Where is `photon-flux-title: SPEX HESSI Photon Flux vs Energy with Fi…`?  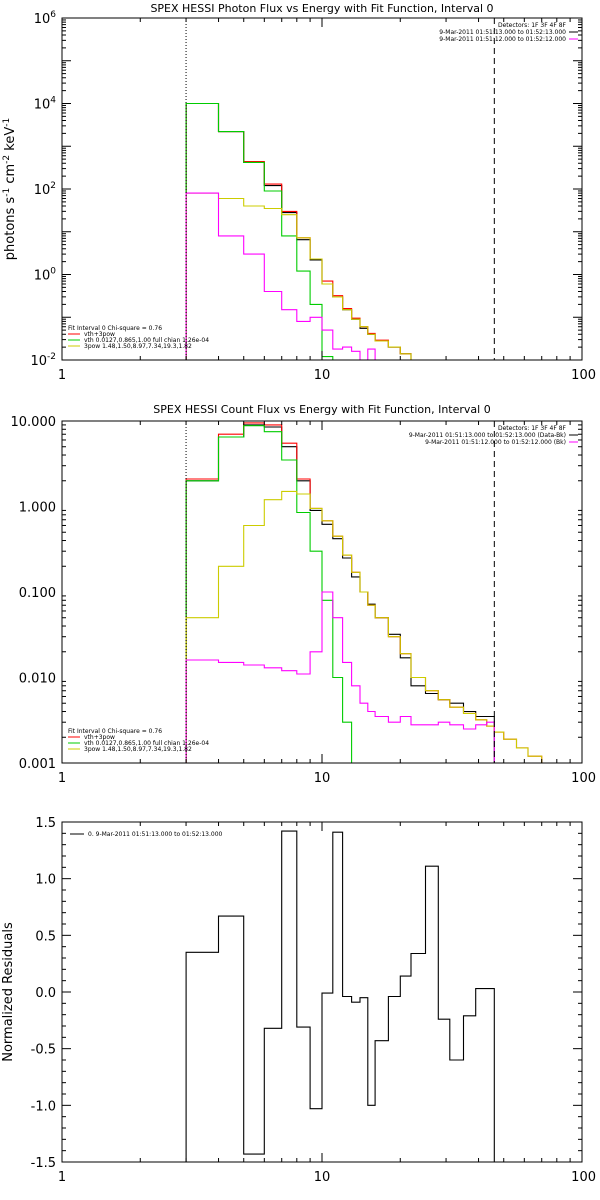 photon-flux-title: SPEX HESSI Photon Flux vs Energy with Fi… is located at coordinates (321, 8).